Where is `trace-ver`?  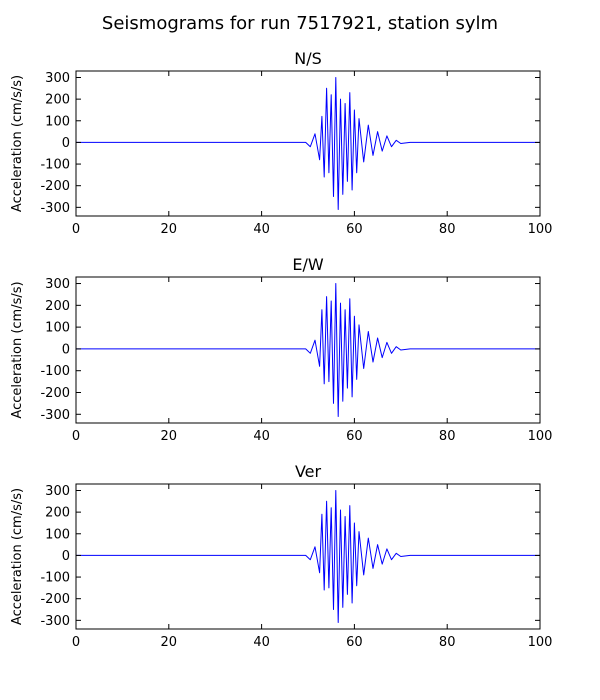
trace-ver is located at coordinates (308, 556).